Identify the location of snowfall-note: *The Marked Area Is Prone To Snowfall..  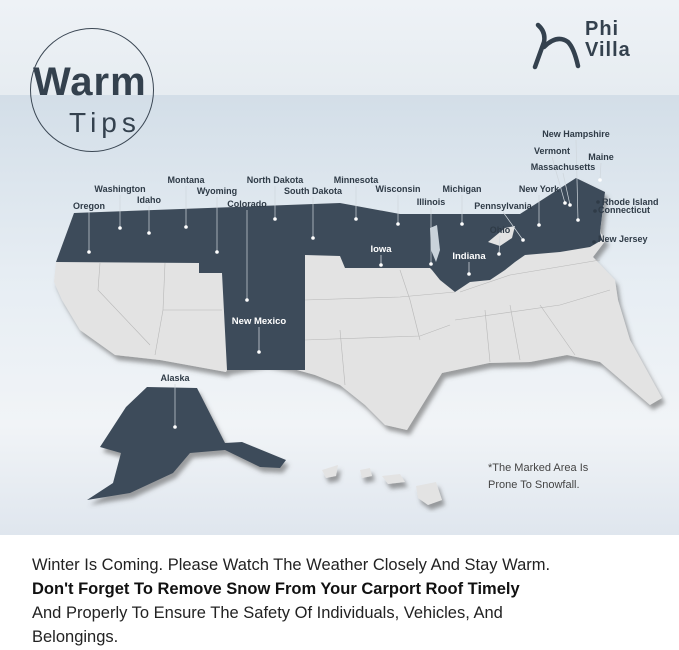
(538, 477).